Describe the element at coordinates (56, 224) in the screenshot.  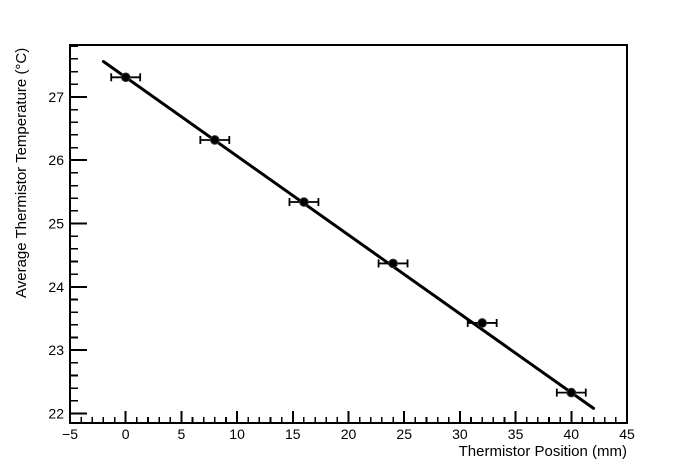
I see `y-tick-label: 25` at that location.